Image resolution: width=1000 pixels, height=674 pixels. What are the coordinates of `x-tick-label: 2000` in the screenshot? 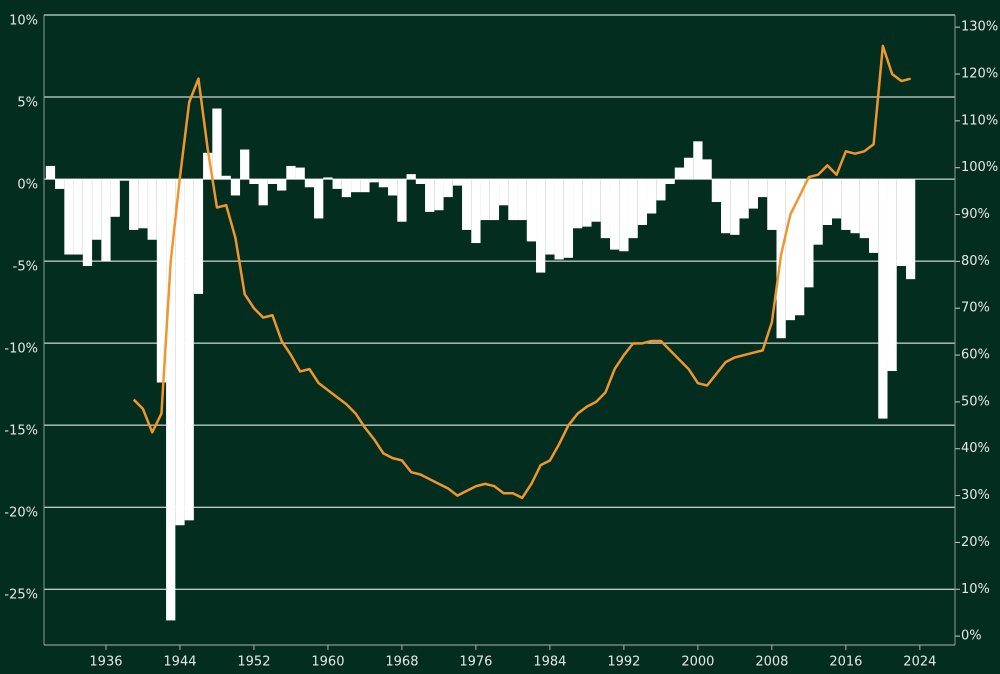 It's located at (697, 662).